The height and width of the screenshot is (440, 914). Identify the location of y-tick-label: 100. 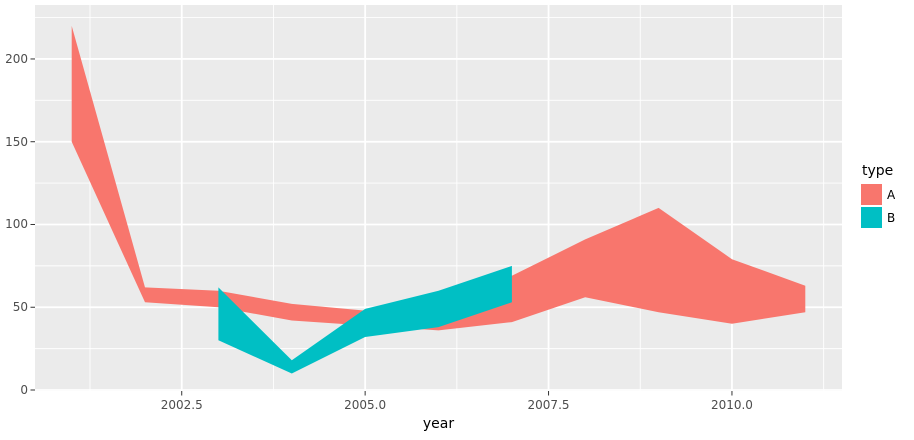
(16, 224).